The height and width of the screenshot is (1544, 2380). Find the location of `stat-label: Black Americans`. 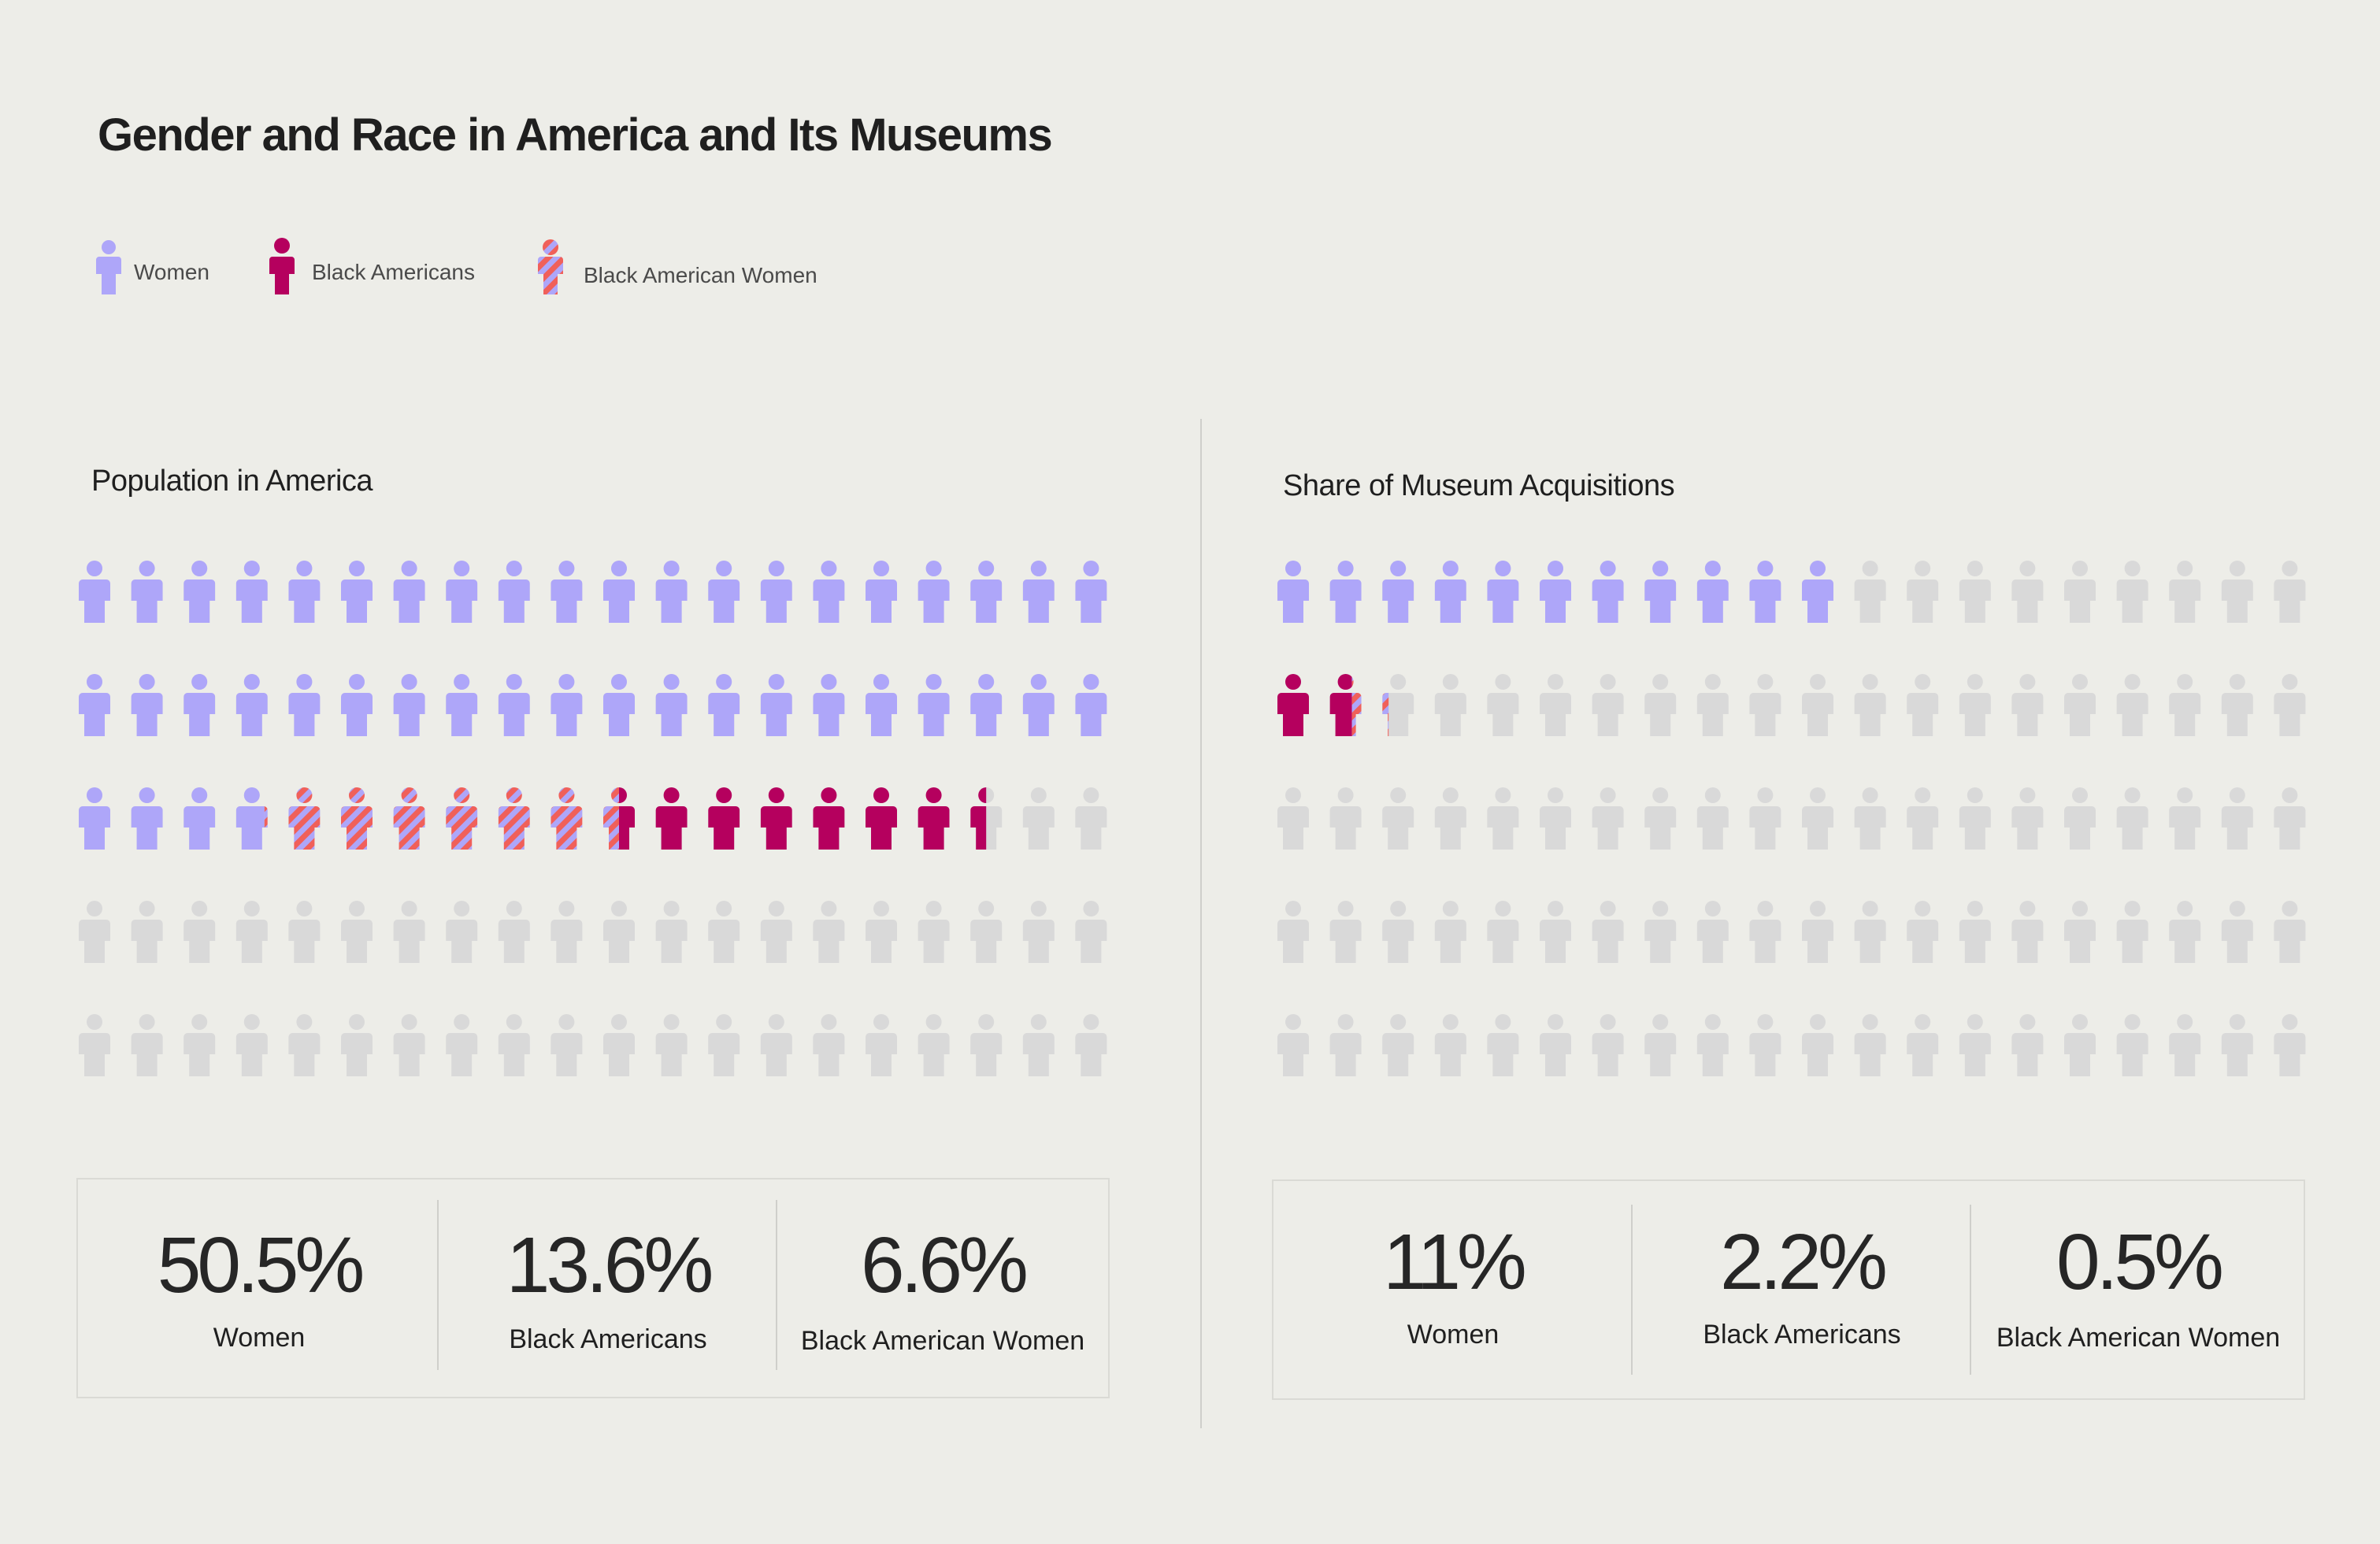

stat-label: Black Americans is located at coordinates (1802, 1335).